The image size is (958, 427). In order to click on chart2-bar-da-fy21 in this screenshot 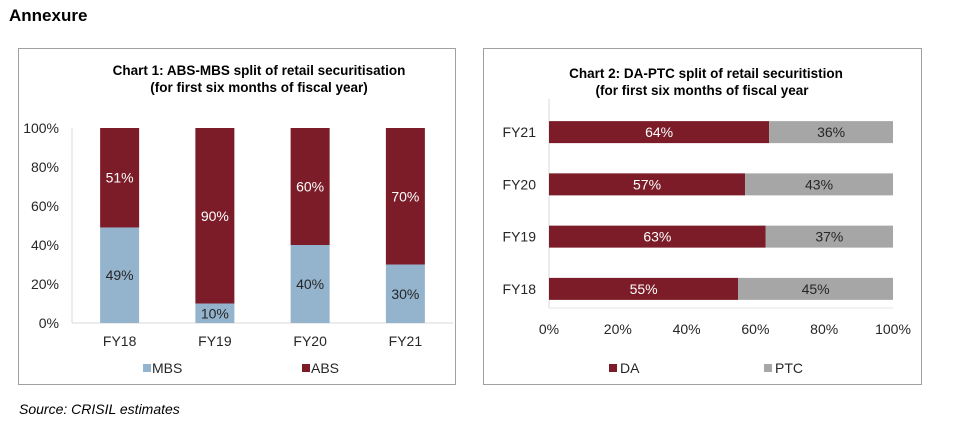, I will do `click(659, 132)`.